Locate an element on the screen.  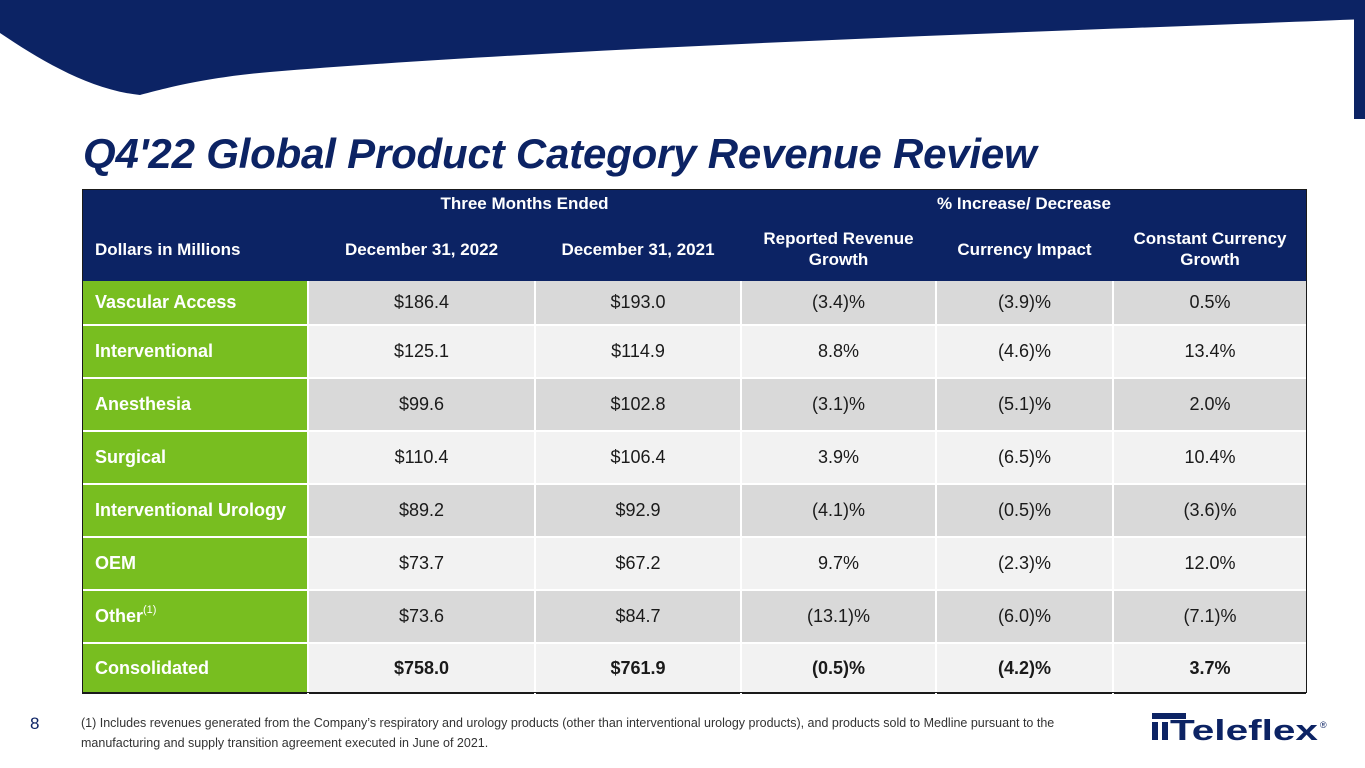
table-cell: $89.2 is located at coordinates (422, 511).